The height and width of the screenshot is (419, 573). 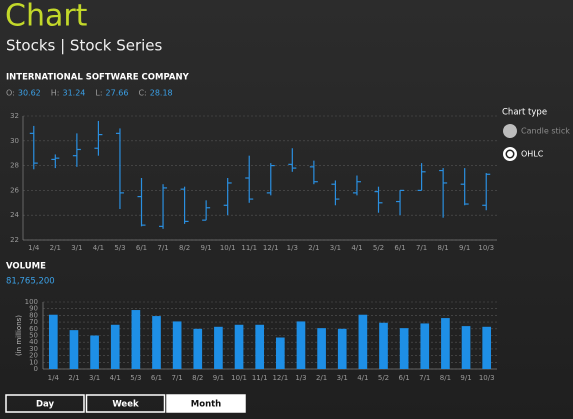 I want to click on summary-label: H:, so click(x=55, y=93).